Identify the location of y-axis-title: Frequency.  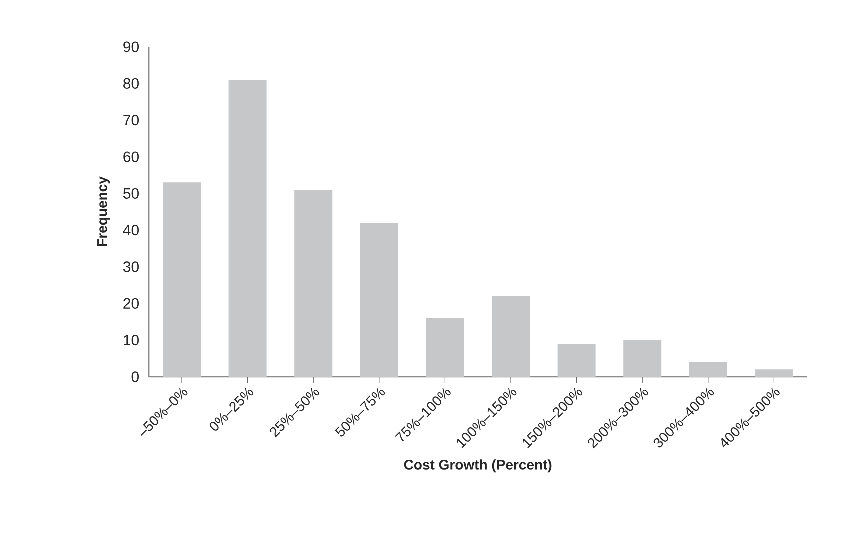
(104, 211).